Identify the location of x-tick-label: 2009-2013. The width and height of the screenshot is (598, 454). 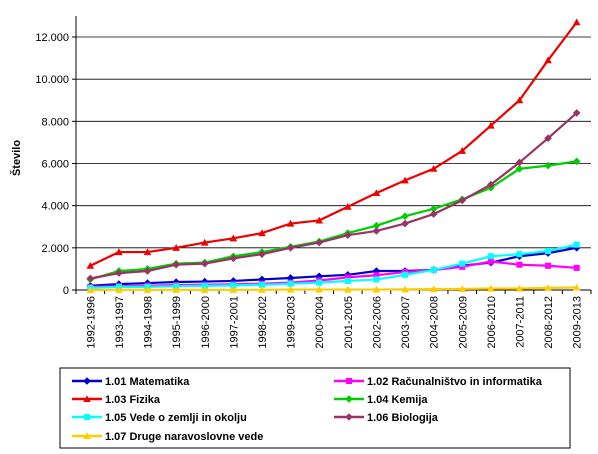
(578, 322).